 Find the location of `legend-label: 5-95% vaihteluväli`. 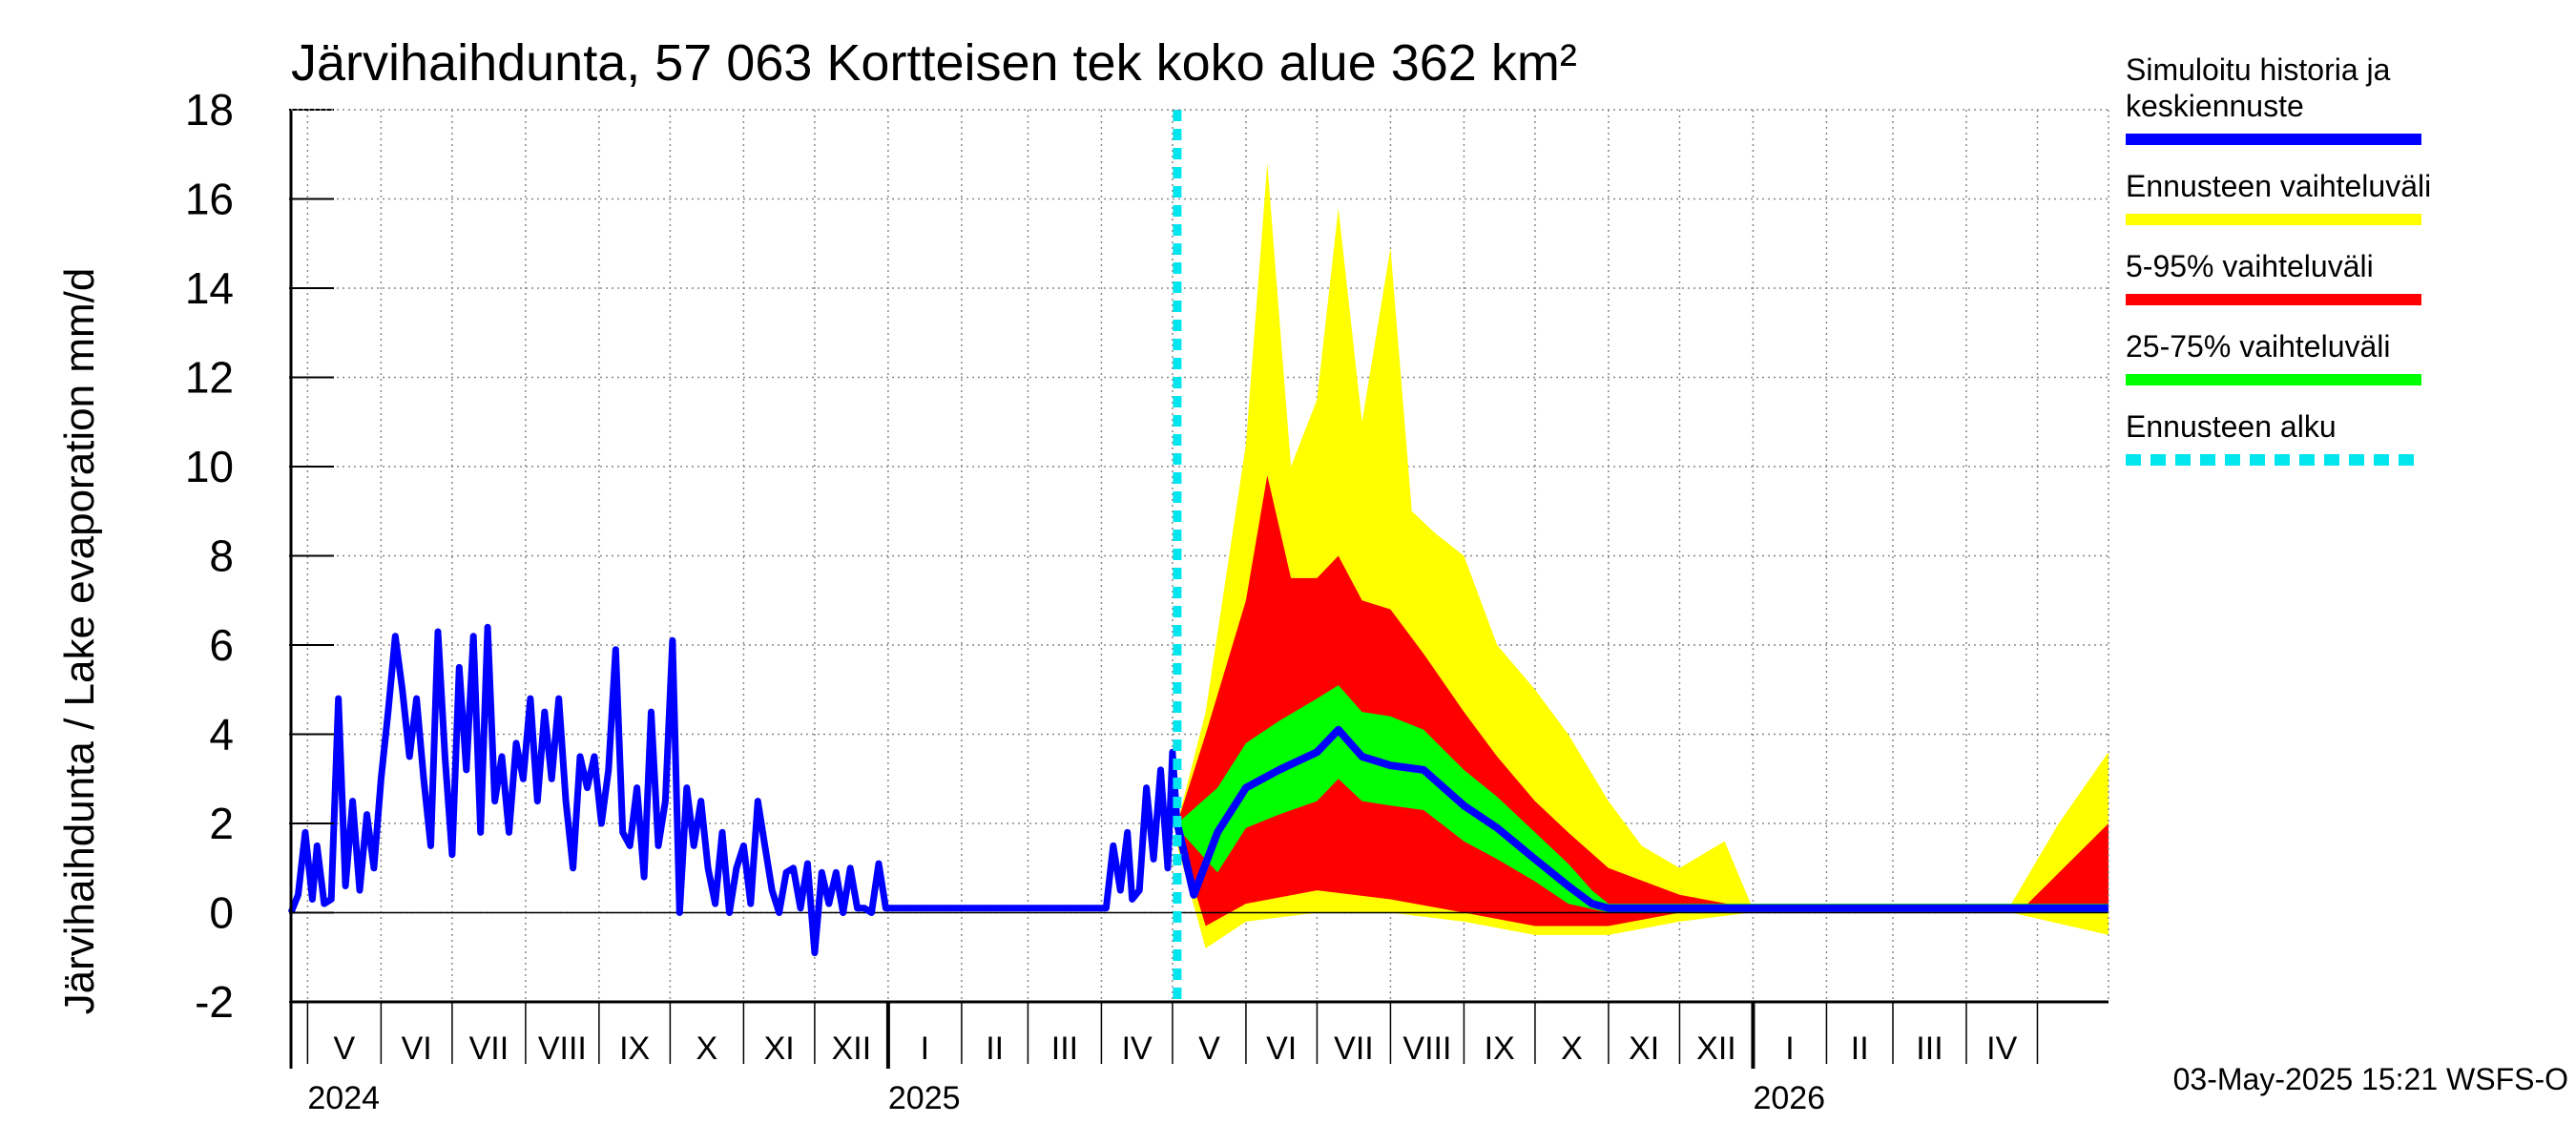

legend-label: 5-95% vaihteluväli is located at coordinates (2250, 266).